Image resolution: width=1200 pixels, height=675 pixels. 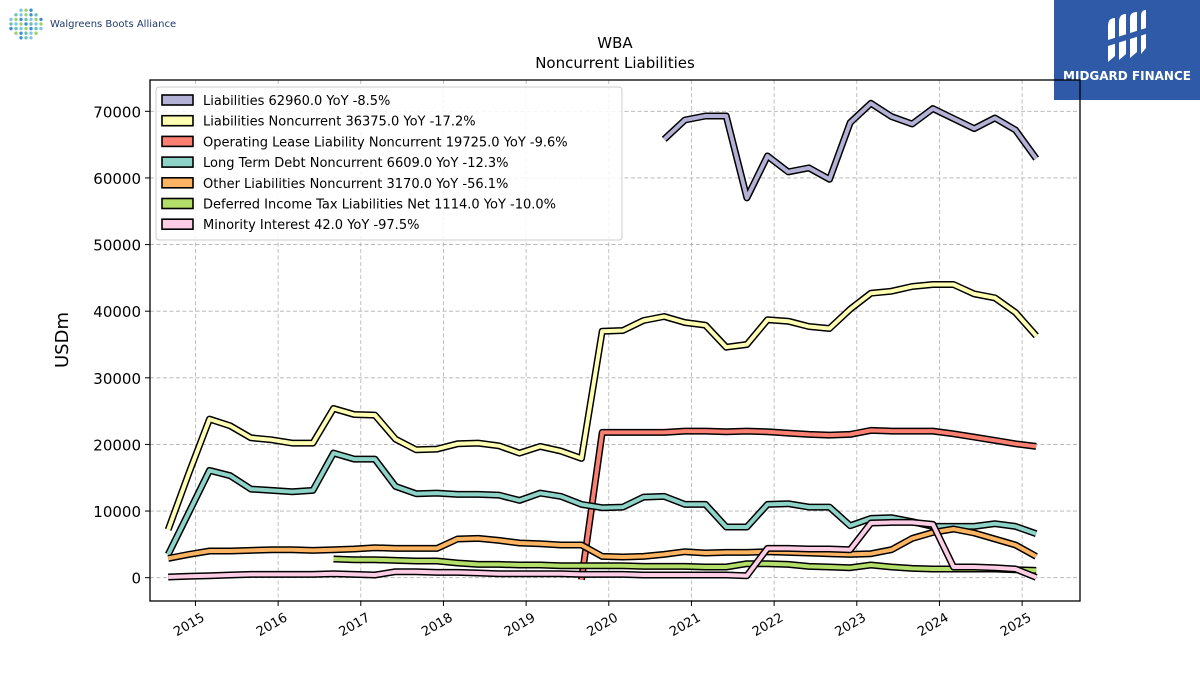 What do you see at coordinates (189, 625) in the screenshot?
I see `x-tick-label: 2015` at bounding box center [189, 625].